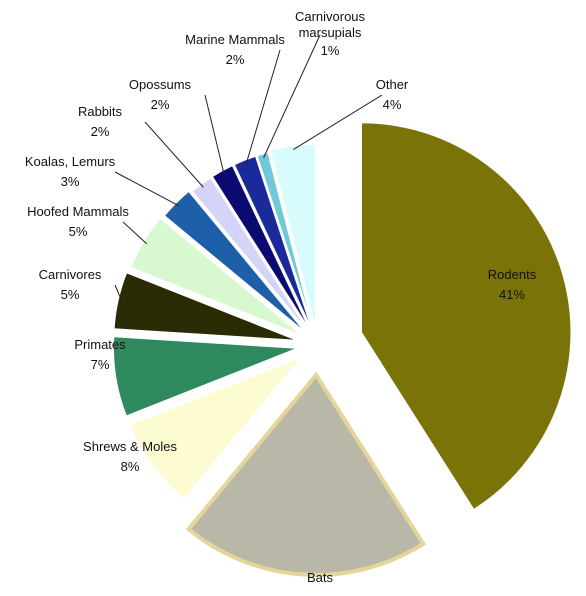  What do you see at coordinates (392, 84) in the screenshot?
I see `category-label: Other` at bounding box center [392, 84].